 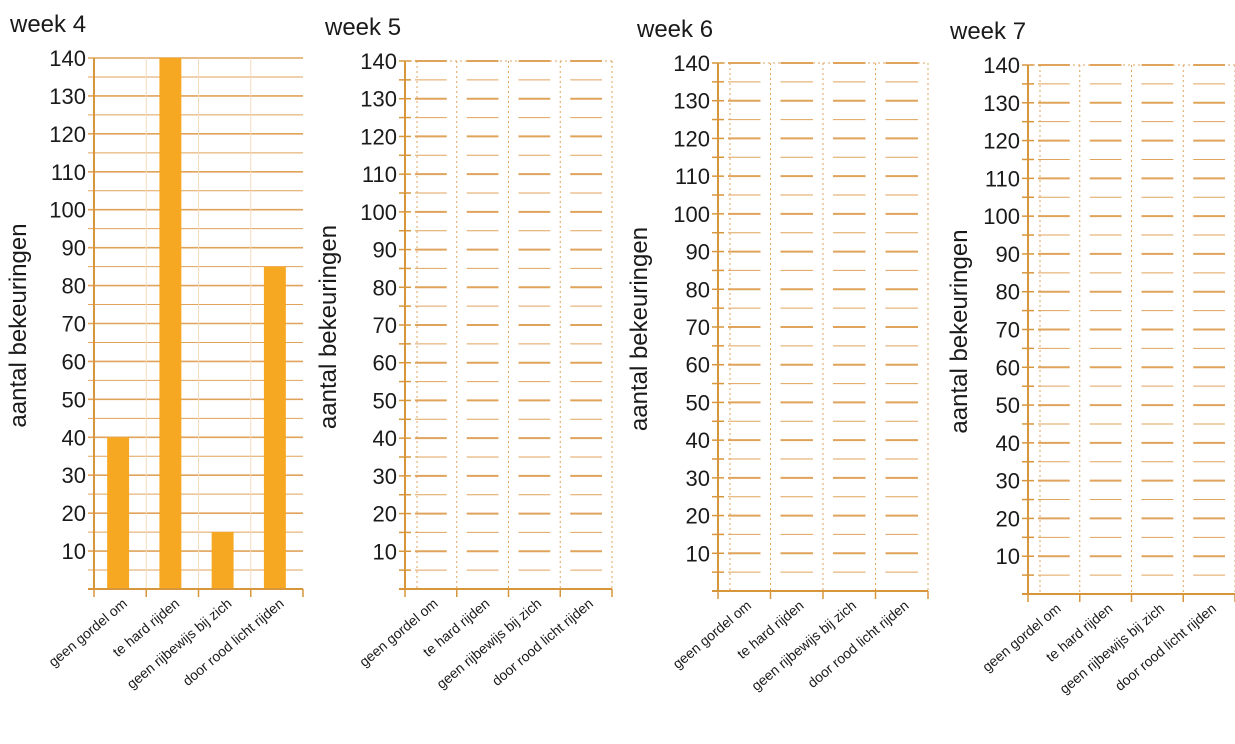 What do you see at coordinates (47, 24) in the screenshot?
I see `chart-title: week 4` at bounding box center [47, 24].